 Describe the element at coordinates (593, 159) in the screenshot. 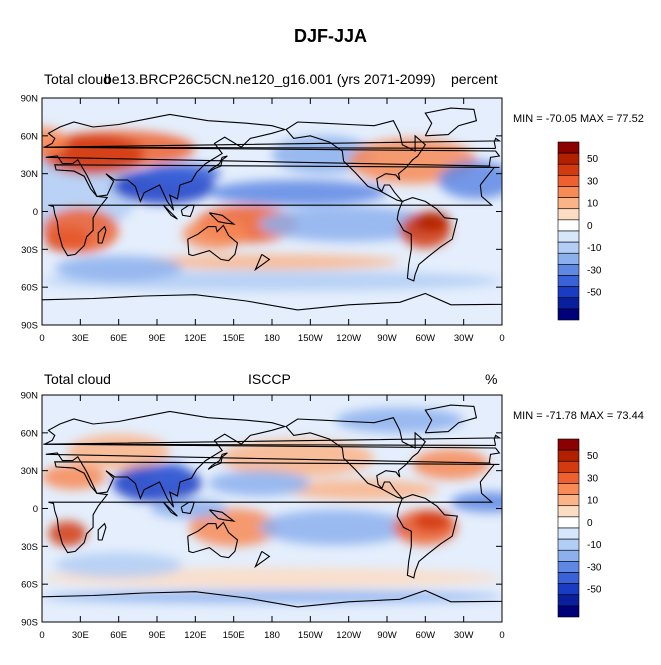

I see `colorbar-label: 50` at that location.